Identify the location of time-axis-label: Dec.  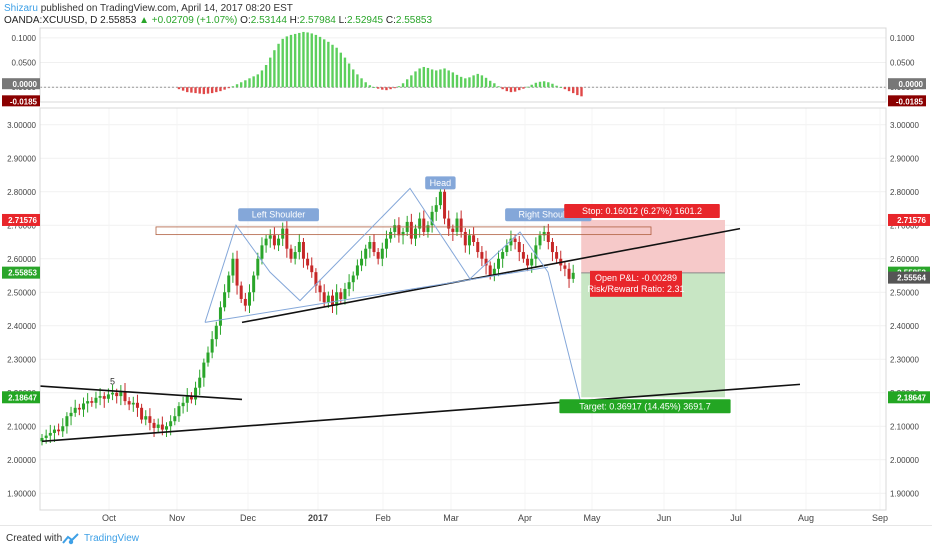
(248, 518).